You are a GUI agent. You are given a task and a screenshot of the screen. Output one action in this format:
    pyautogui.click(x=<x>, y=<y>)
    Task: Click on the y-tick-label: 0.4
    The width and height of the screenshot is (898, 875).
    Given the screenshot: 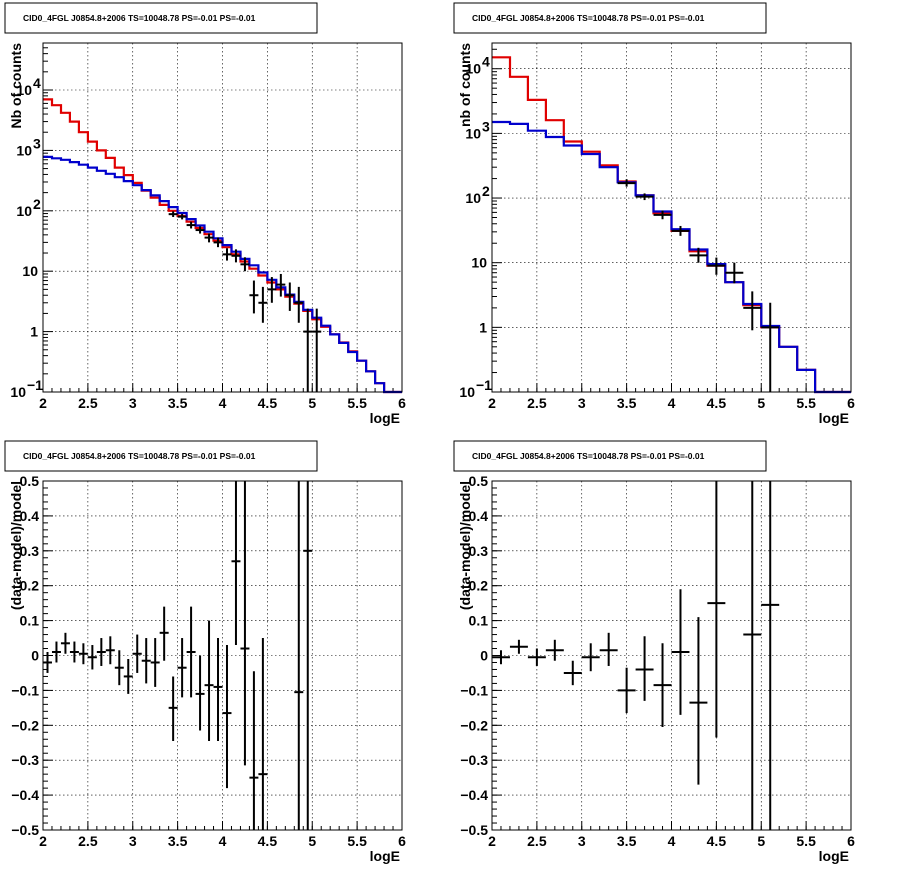 What is the action you would take?
    pyautogui.click(x=30, y=516)
    